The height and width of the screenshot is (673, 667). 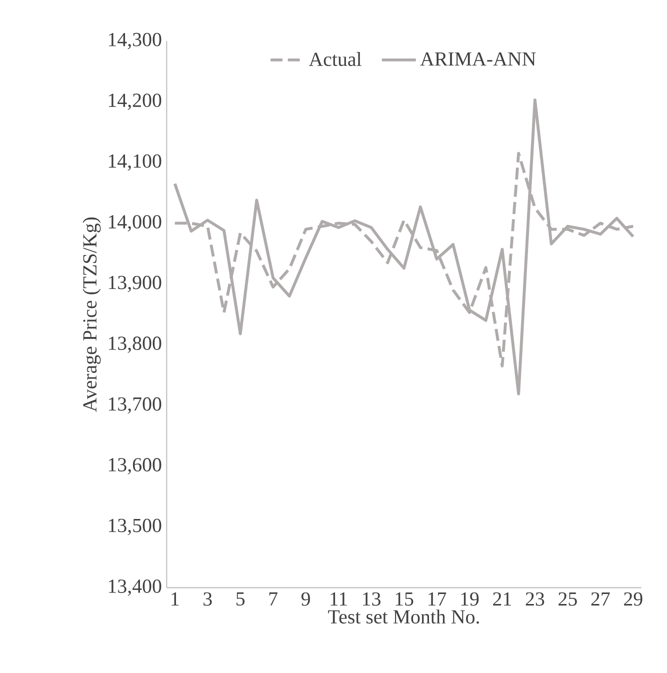 What do you see at coordinates (208, 599) in the screenshot?
I see `x-tick-label: 3` at bounding box center [208, 599].